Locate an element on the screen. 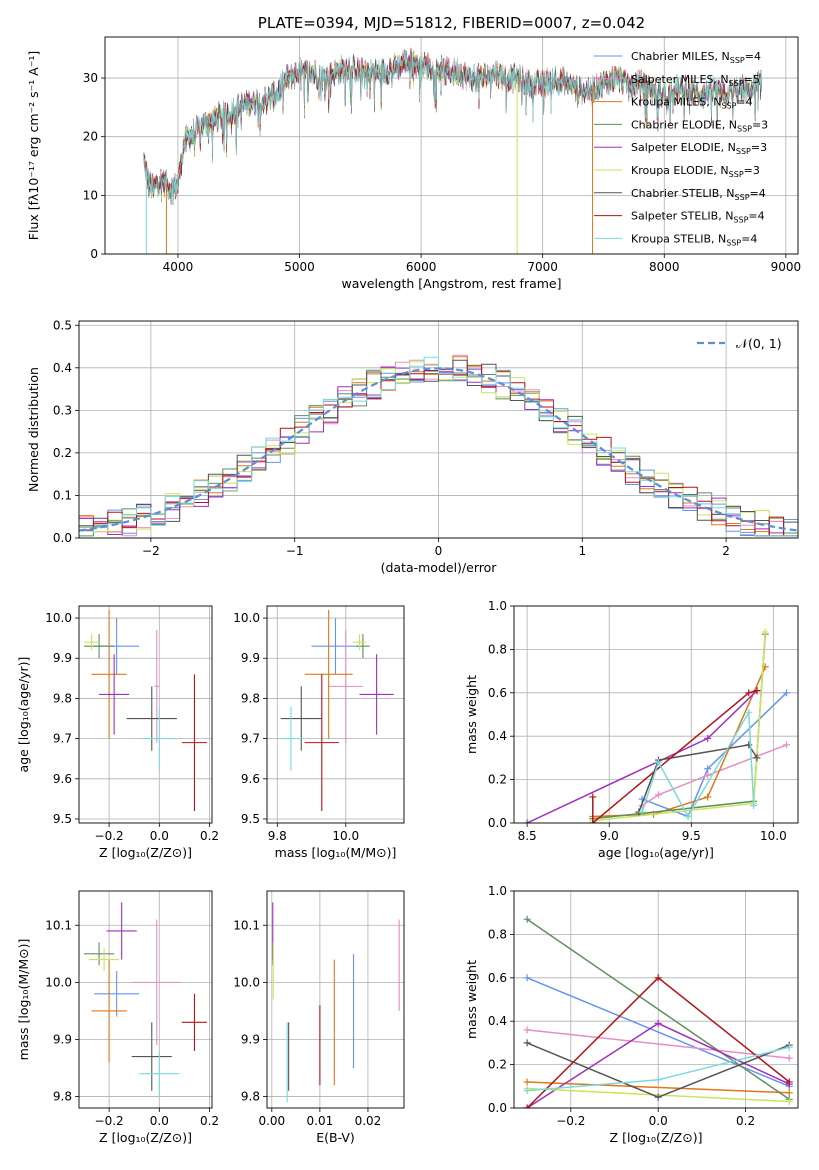  x-tick-label: 8000 is located at coordinates (664, 267).